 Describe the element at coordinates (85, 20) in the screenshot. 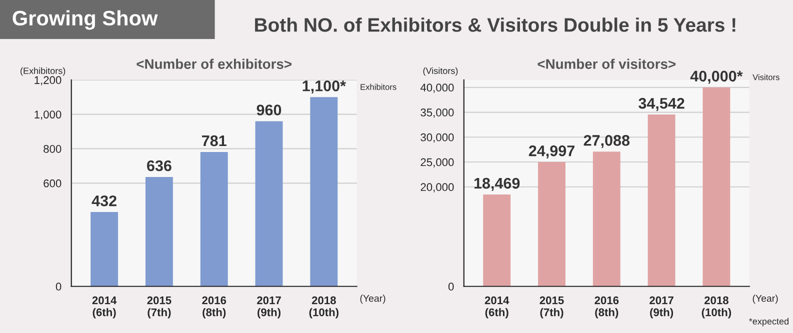

I see `text: Growing Show` at that location.